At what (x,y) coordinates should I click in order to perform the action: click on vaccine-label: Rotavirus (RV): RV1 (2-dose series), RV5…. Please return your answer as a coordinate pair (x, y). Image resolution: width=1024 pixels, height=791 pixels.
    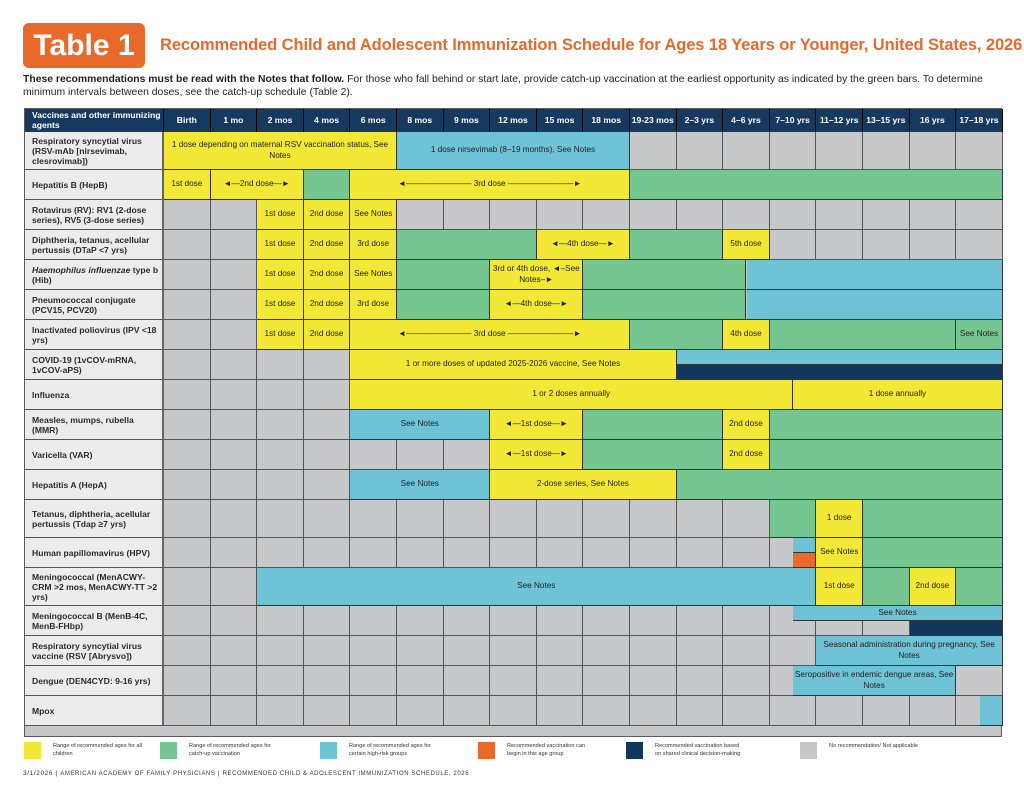
    Looking at the image, I should click on (94, 215).